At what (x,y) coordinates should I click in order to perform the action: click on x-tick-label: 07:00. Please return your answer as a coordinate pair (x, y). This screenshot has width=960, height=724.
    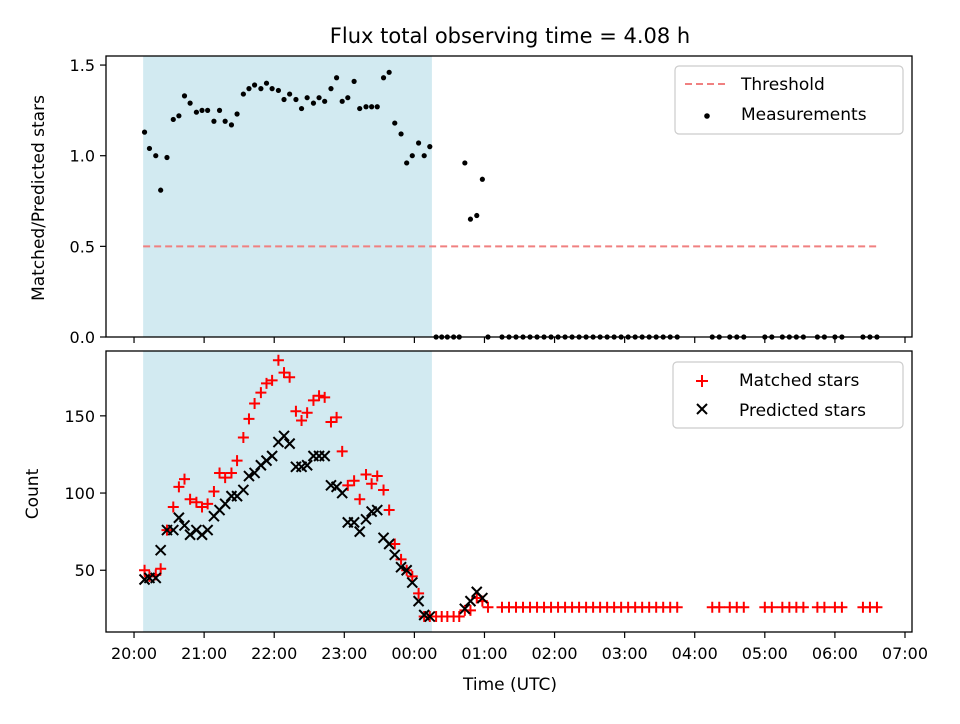
    Looking at the image, I should click on (905, 653).